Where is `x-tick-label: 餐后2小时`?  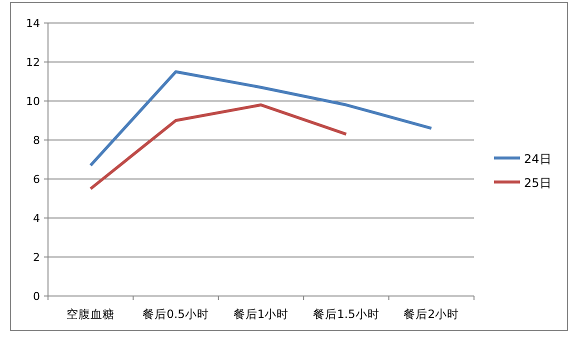
x-tick-label: 餐后2小时 is located at coordinates (432, 314).